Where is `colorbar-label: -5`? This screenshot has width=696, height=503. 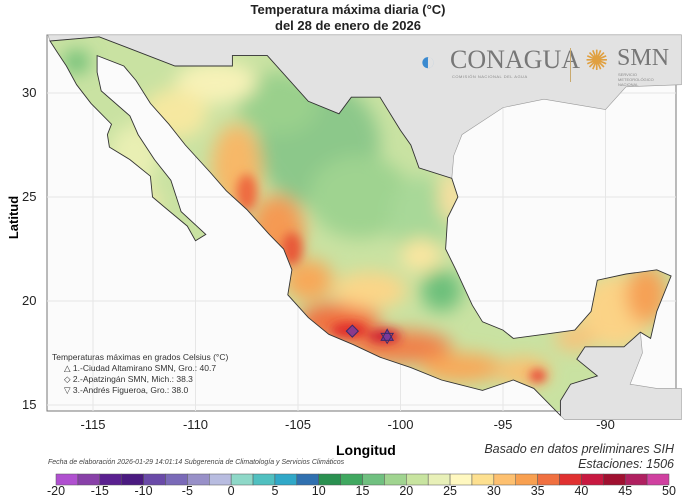
colorbar-label: -5 is located at coordinates (187, 491).